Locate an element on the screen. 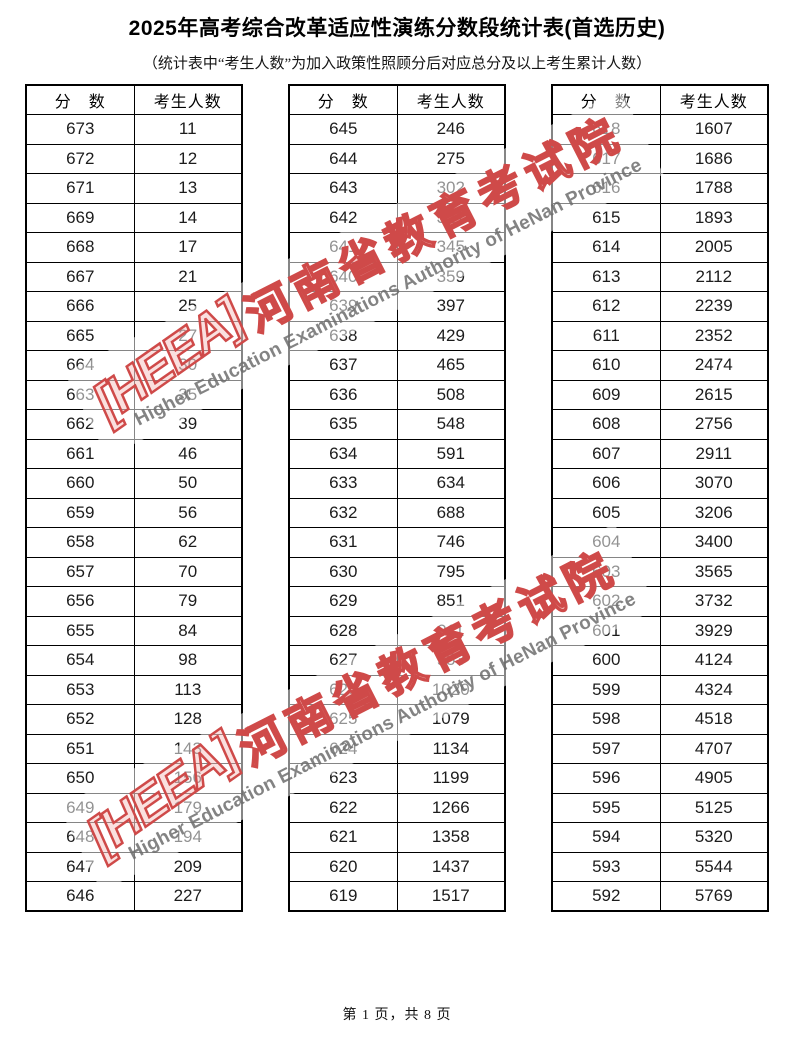 The width and height of the screenshot is (794, 1047). count-cell: 2756 is located at coordinates (714, 424).